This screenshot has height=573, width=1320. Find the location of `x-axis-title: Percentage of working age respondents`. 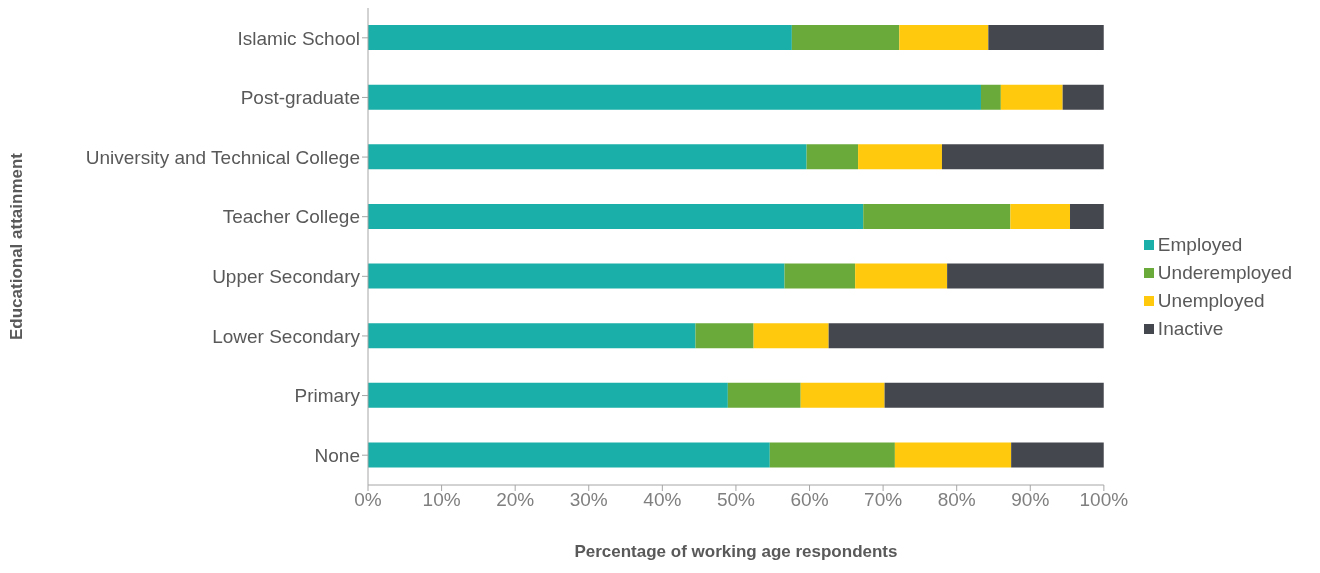

x-axis-title: Percentage of working age respondents is located at coordinates (736, 551).